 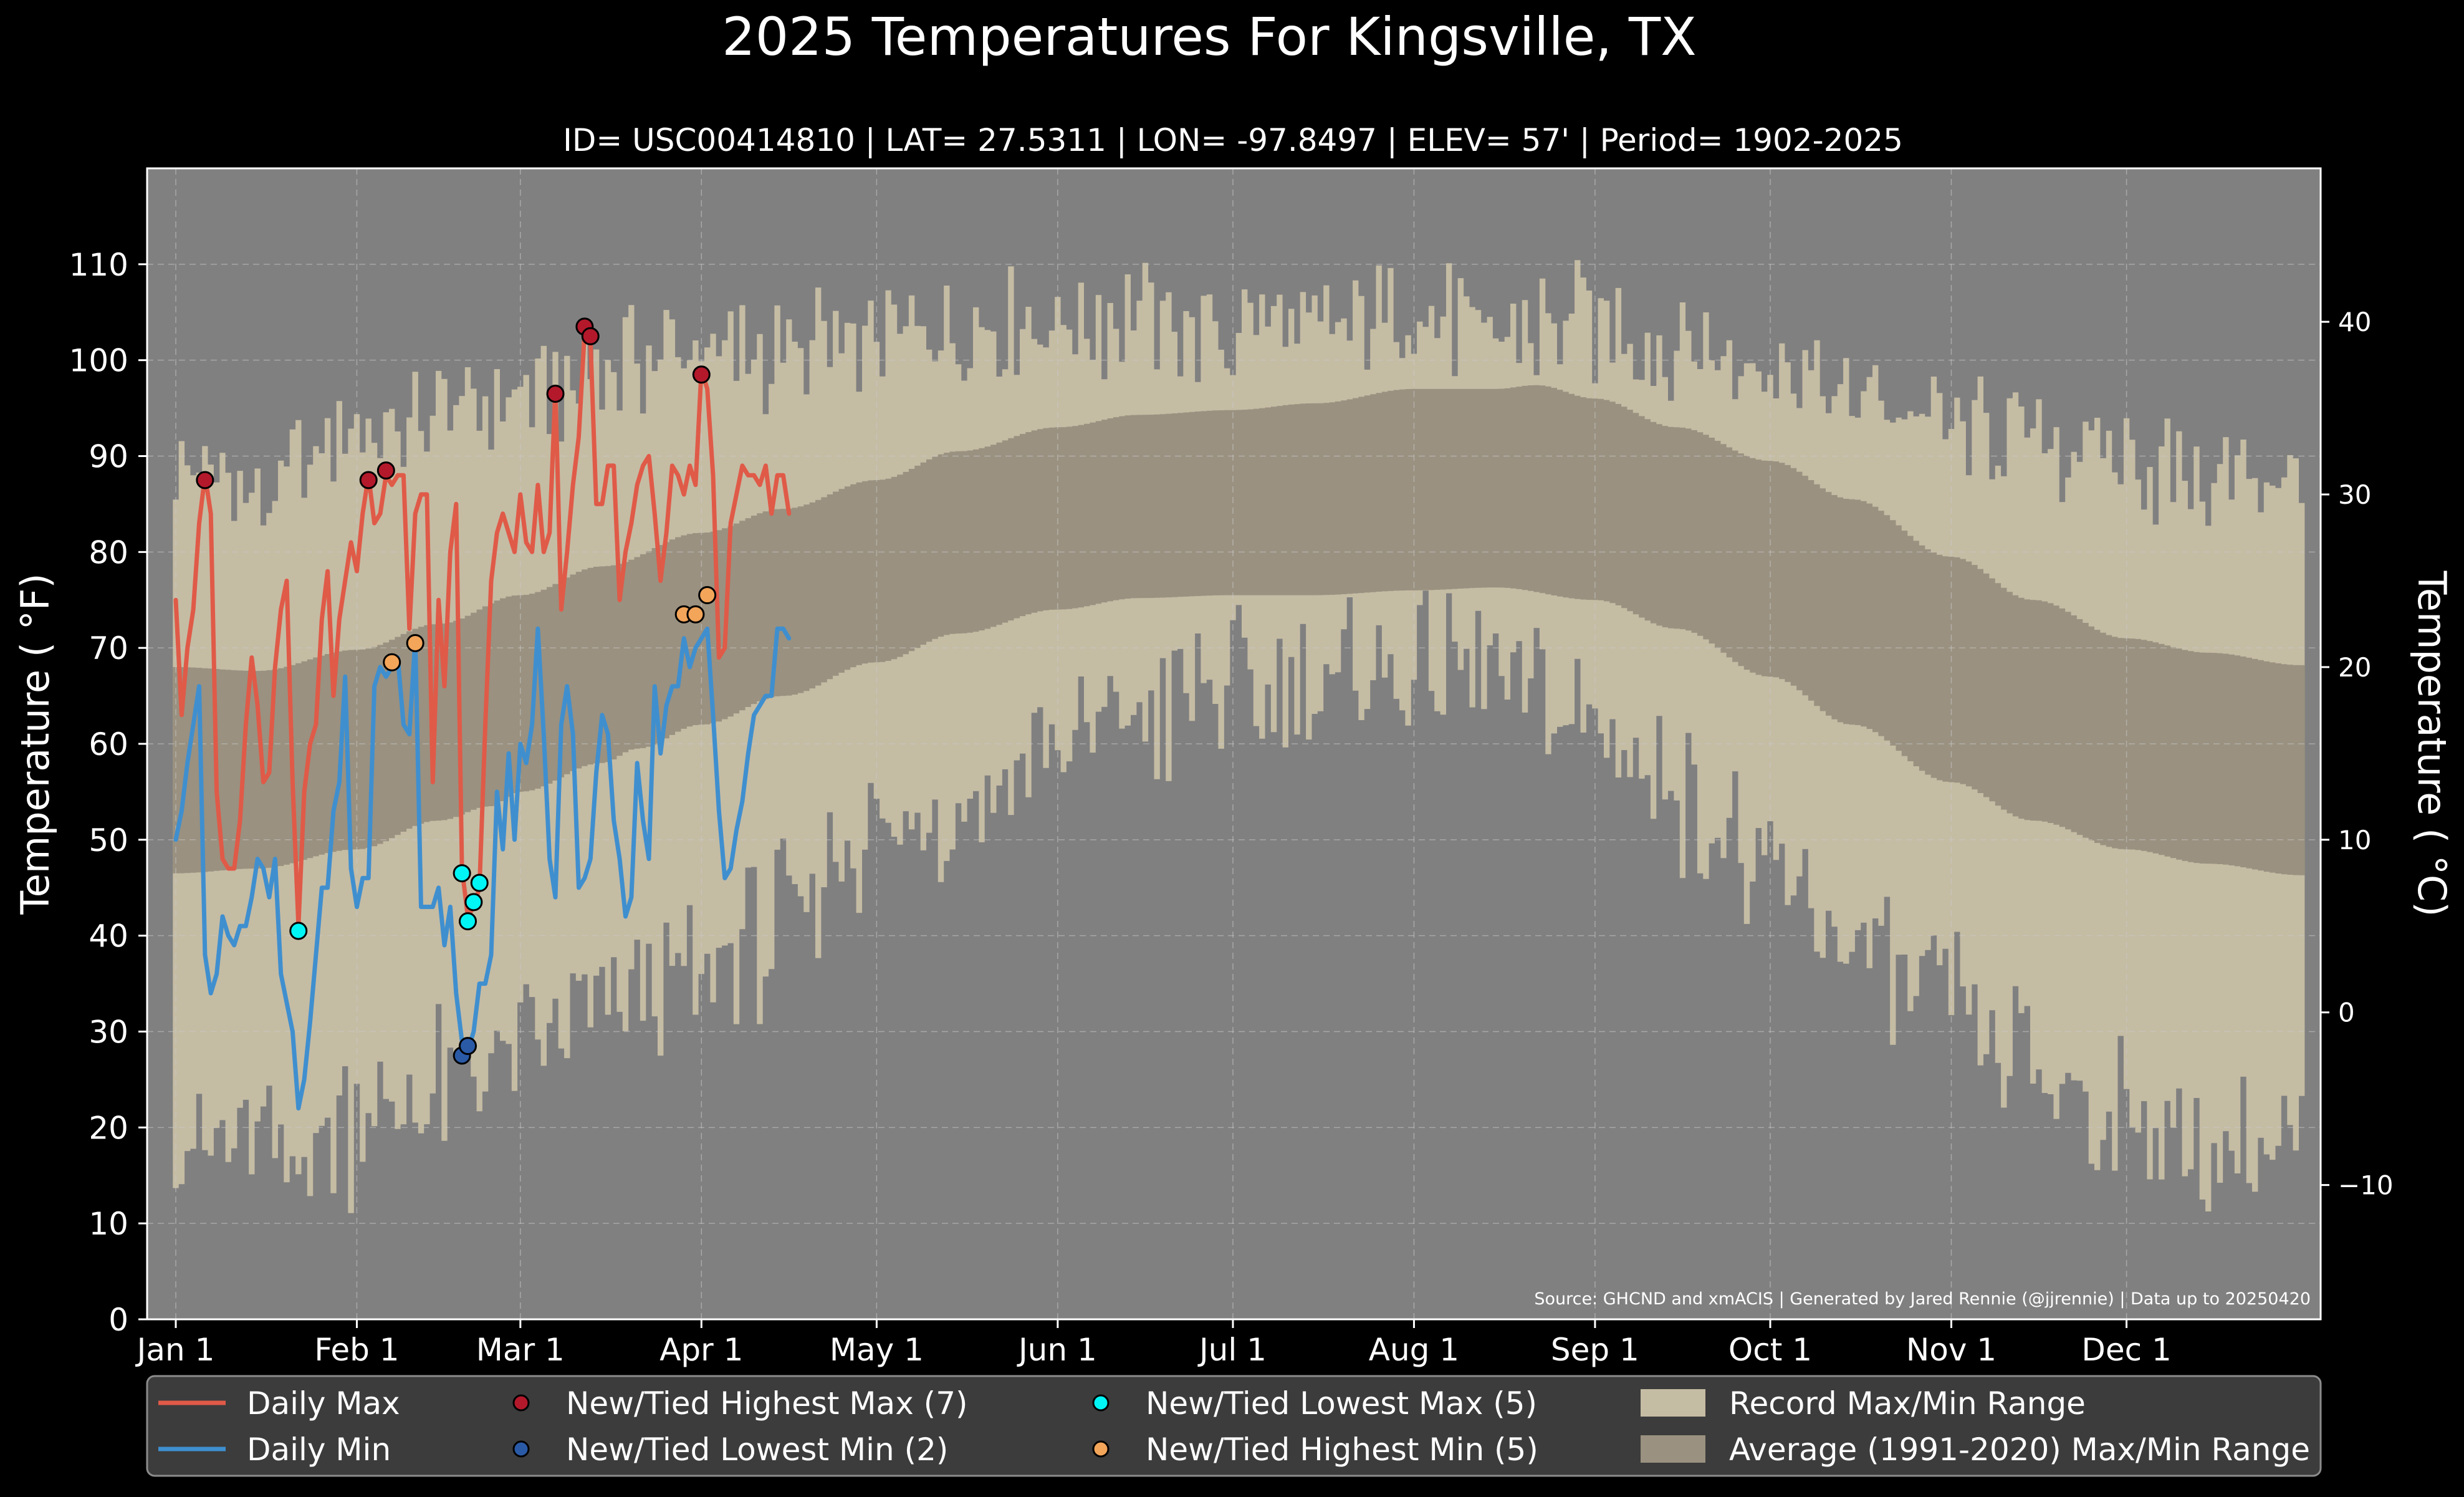 I want to click on x-tick-label: Apr 1, so click(x=701, y=1350).